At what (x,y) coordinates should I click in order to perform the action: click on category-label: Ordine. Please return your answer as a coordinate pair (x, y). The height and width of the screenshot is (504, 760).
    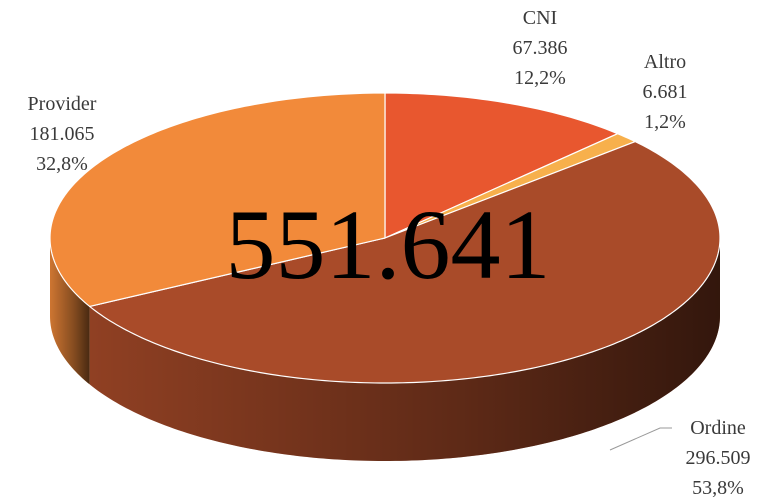
    Looking at the image, I should click on (718, 428).